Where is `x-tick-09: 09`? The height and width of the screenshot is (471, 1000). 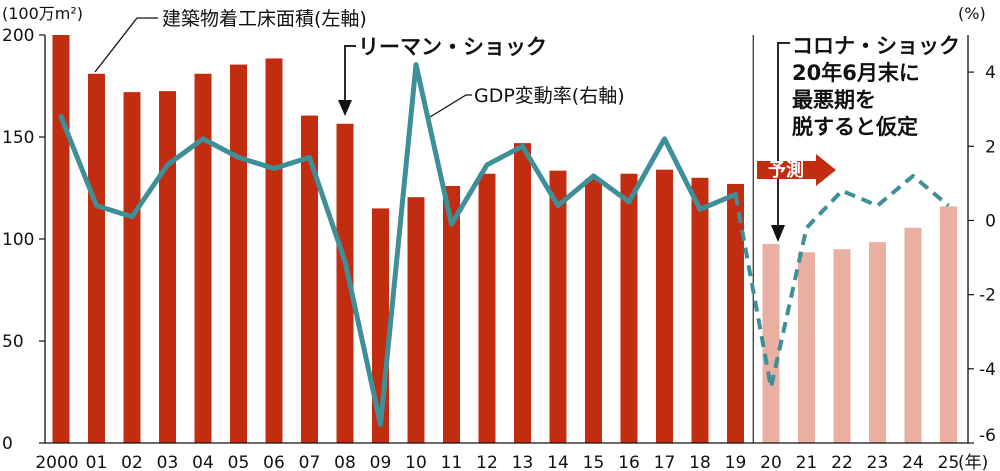 x-tick-09: 09 is located at coordinates (381, 462).